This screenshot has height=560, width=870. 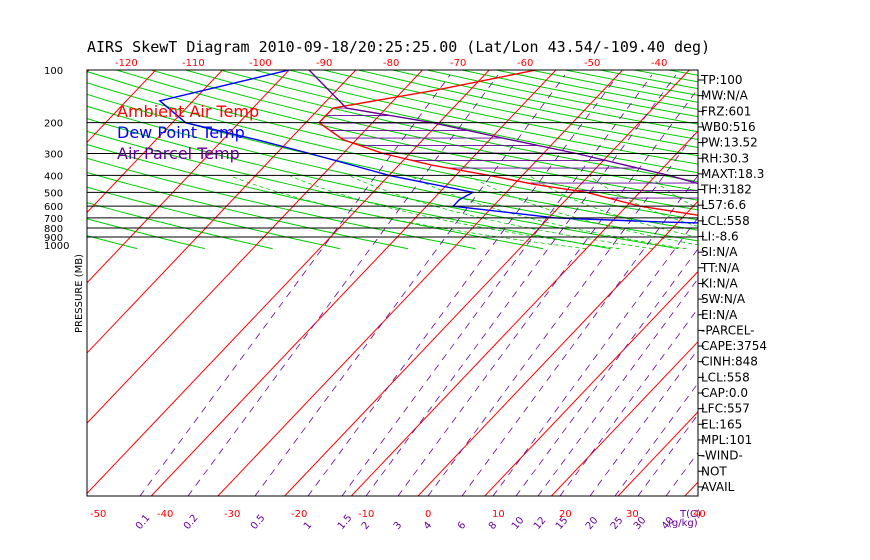 I want to click on temp-bottom-tick-label: 10, so click(x=498, y=514).